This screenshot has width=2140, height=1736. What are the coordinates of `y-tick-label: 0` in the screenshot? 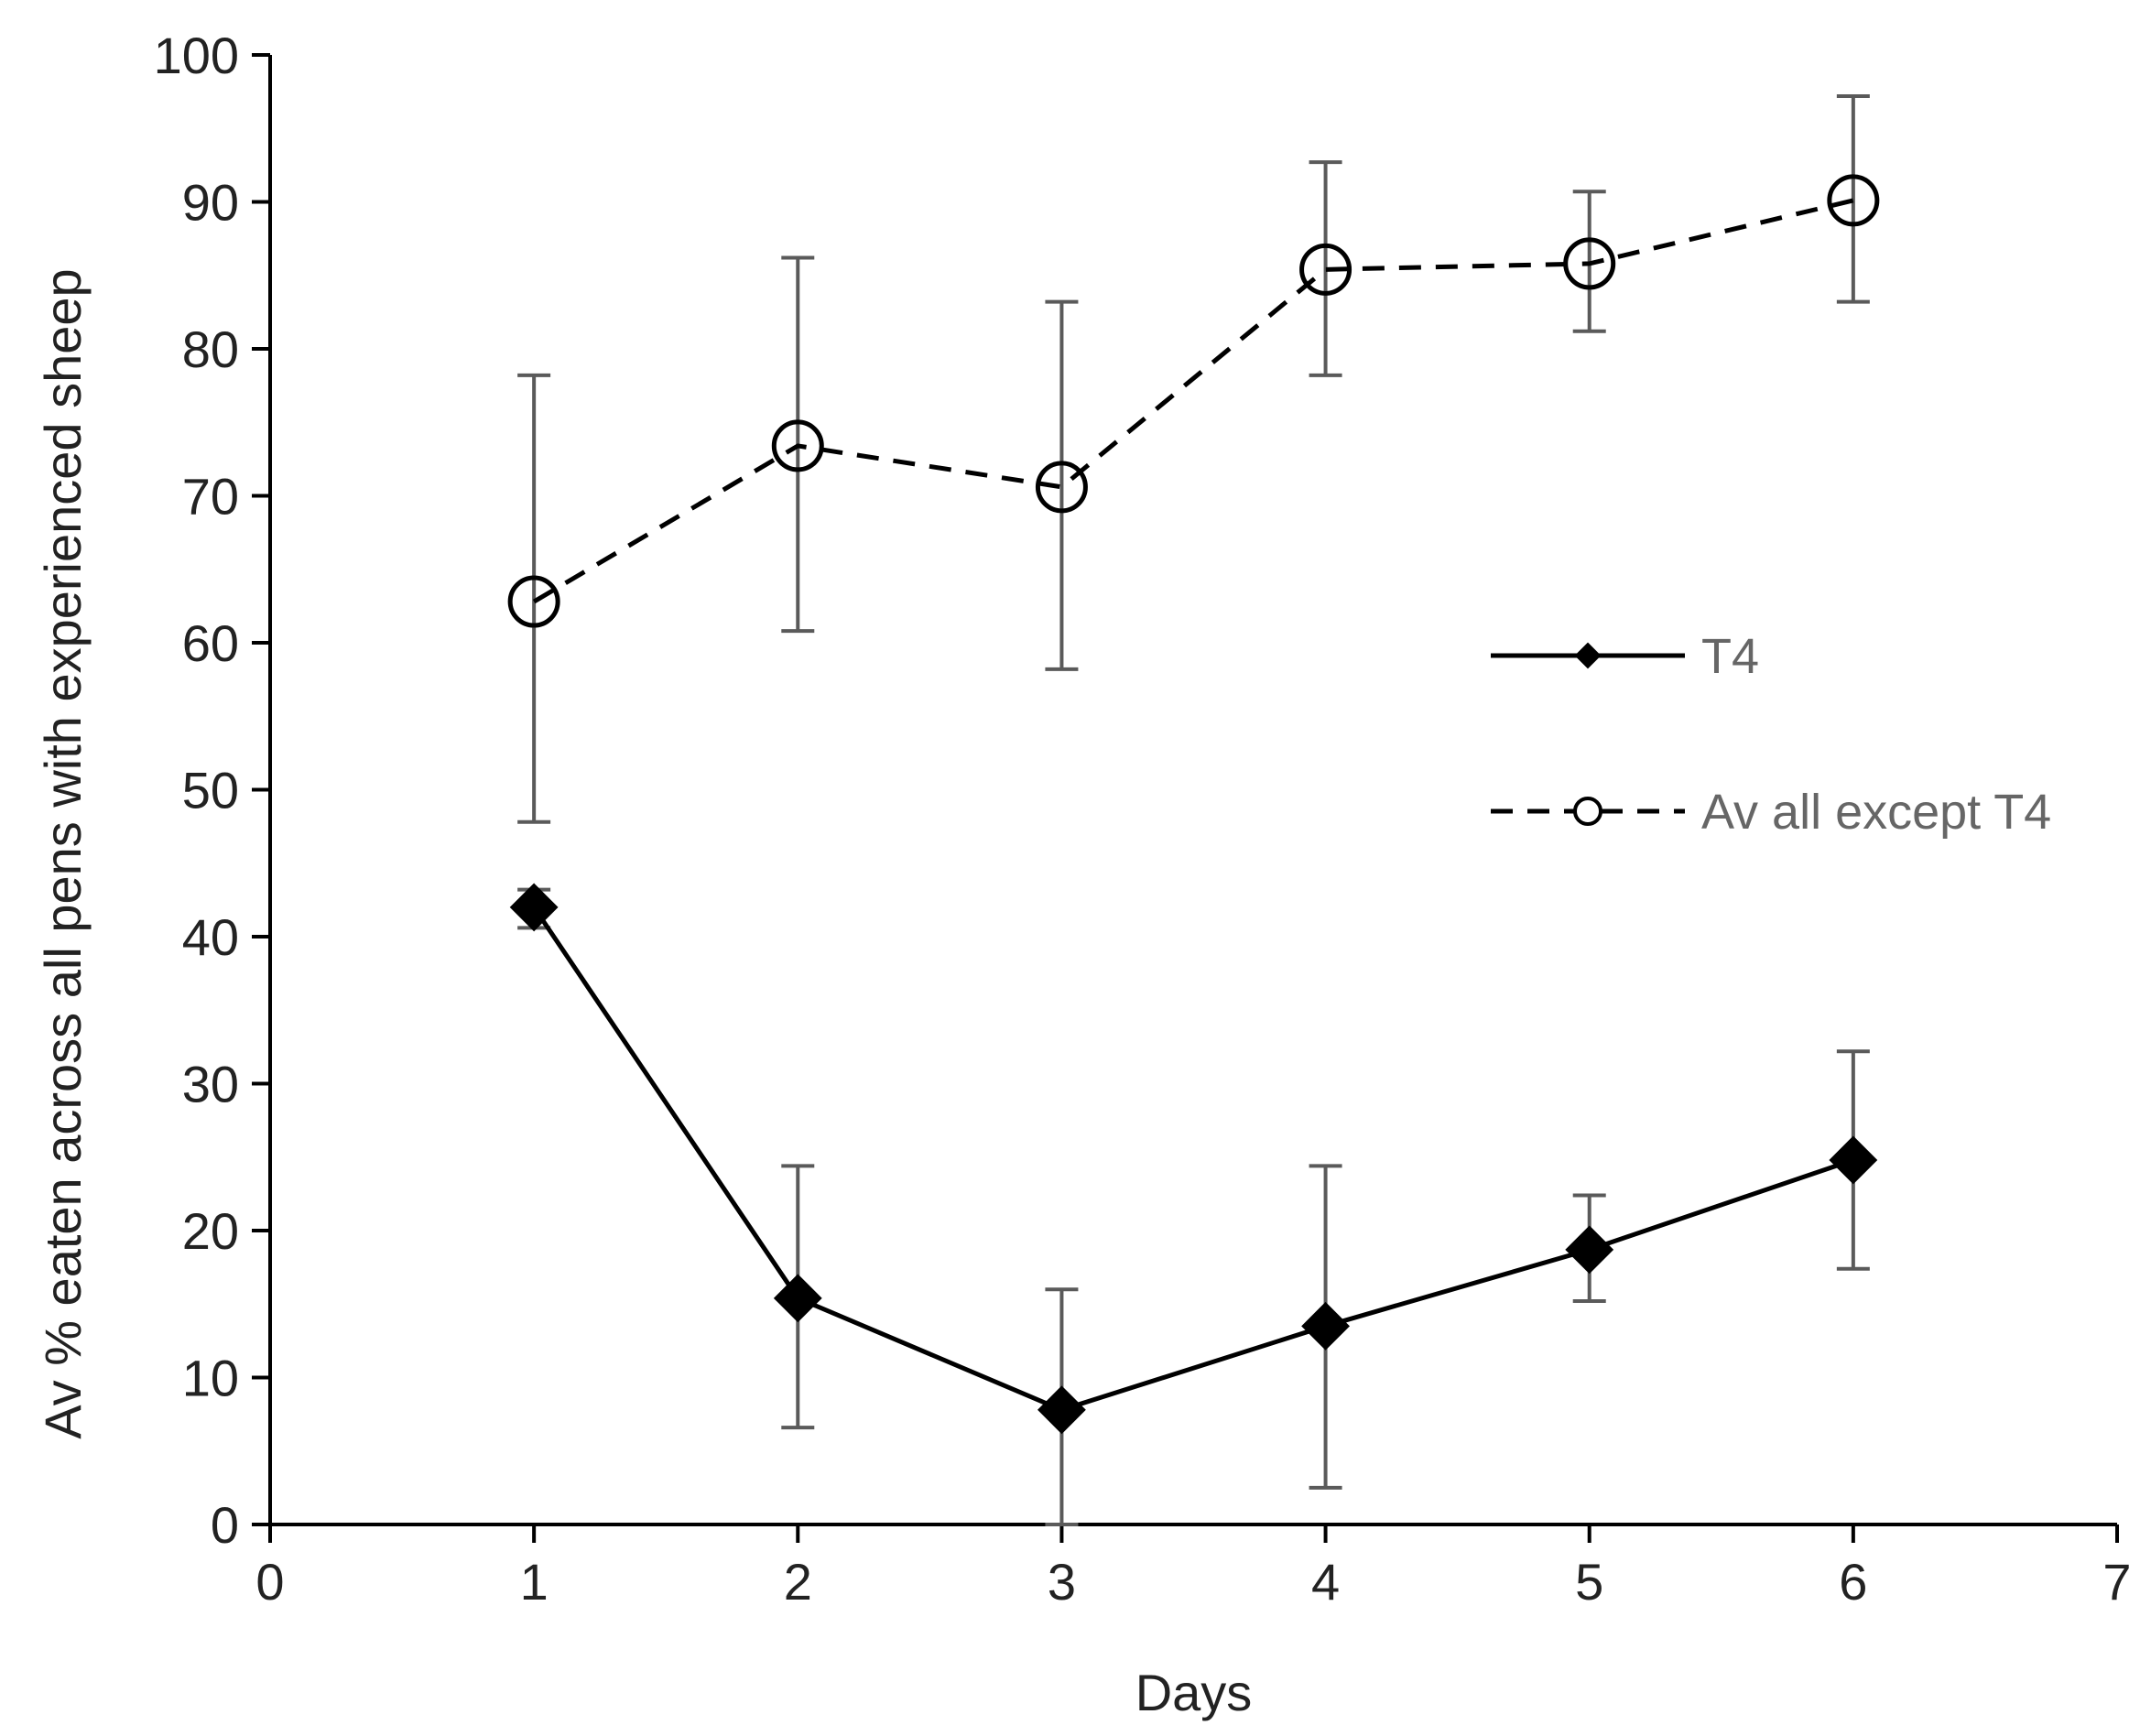 It's located at (225, 1525).